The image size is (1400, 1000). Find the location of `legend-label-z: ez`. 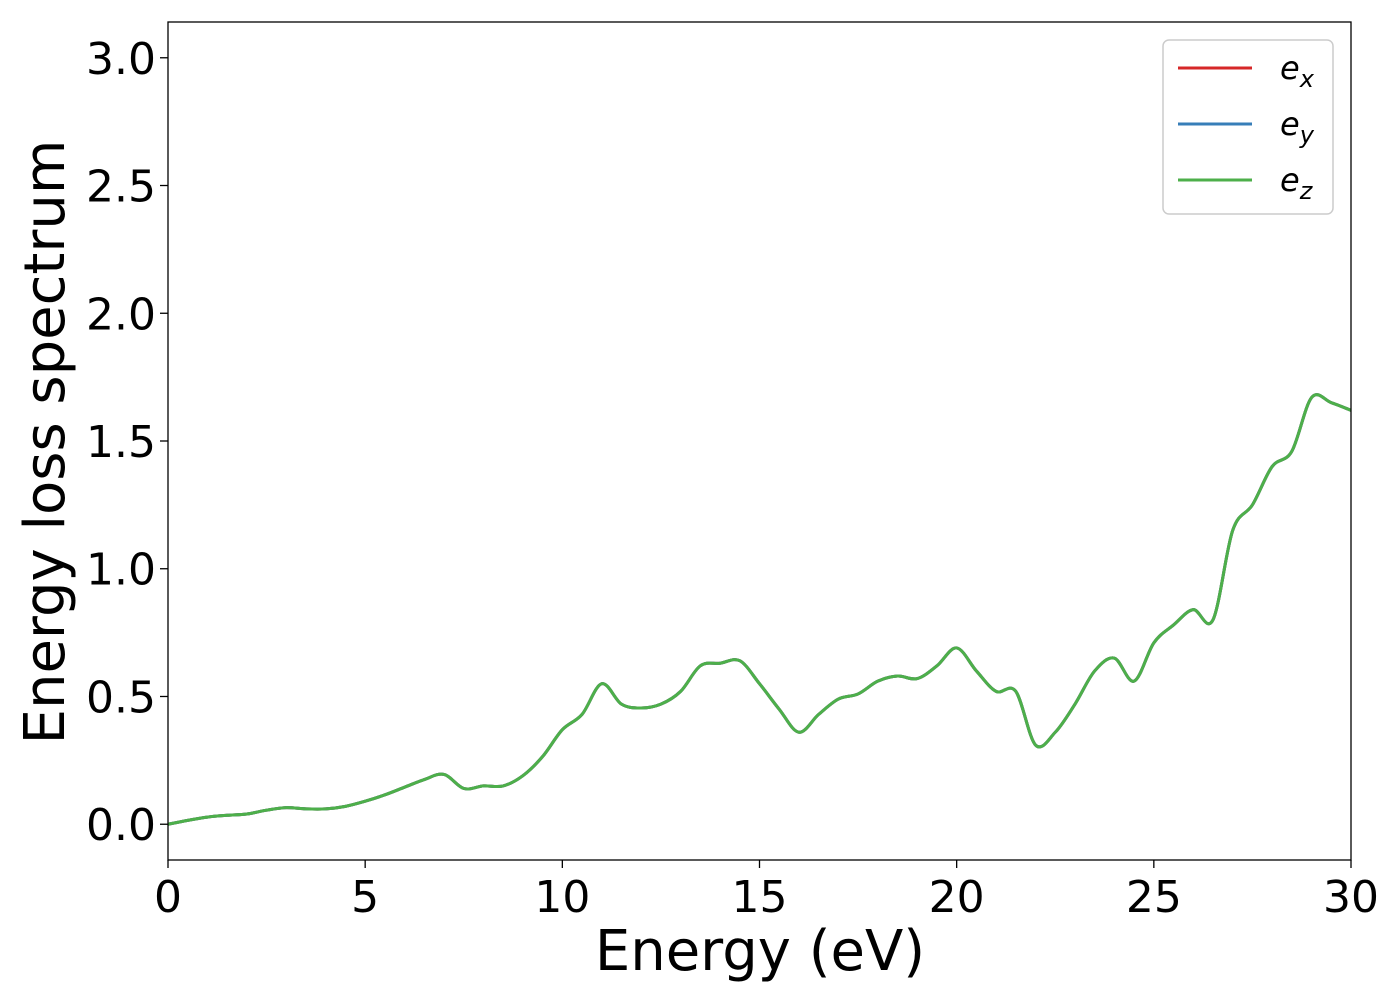

legend-label-z: ez is located at coordinates (1297, 183).